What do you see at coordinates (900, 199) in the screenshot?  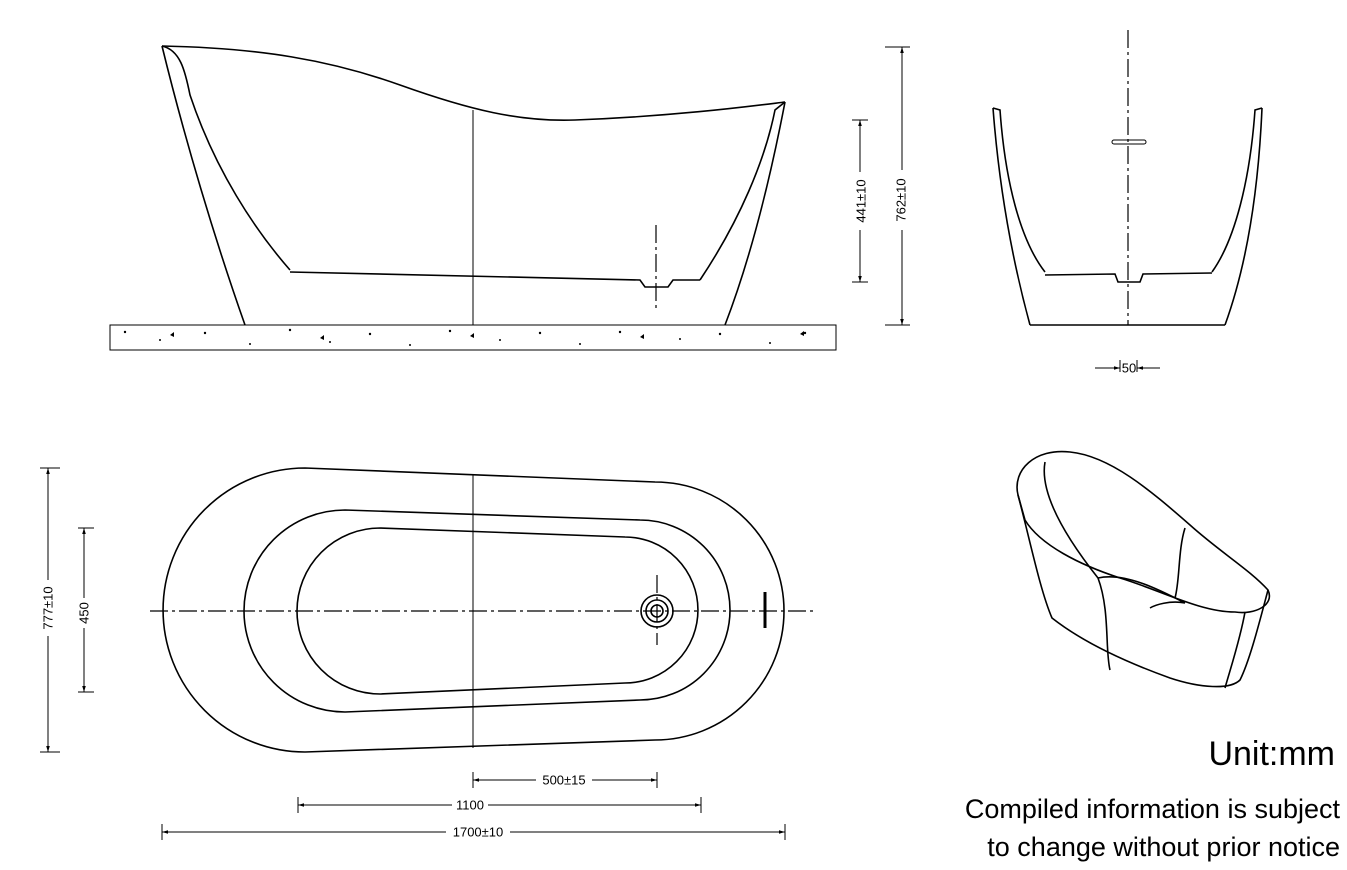 I see `dimension-label: 762±10` at bounding box center [900, 199].